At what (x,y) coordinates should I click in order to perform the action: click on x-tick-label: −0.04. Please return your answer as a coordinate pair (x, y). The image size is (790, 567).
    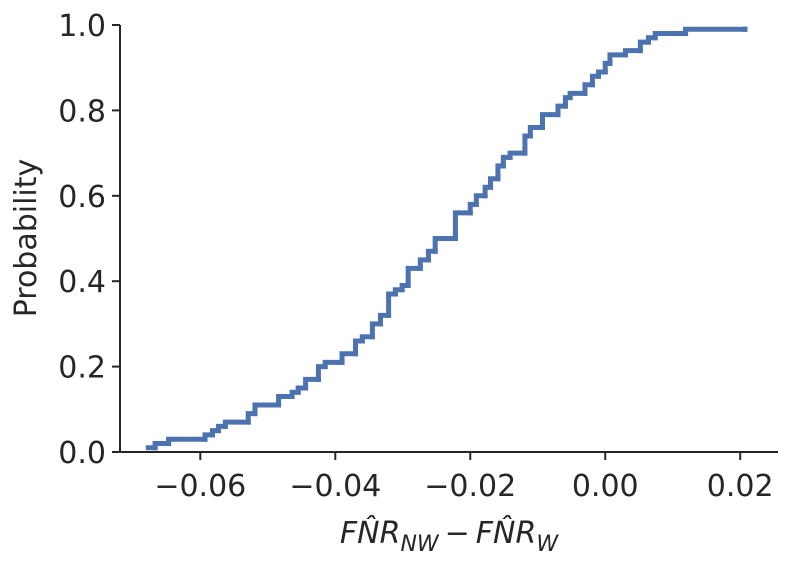
    Looking at the image, I should click on (335, 486).